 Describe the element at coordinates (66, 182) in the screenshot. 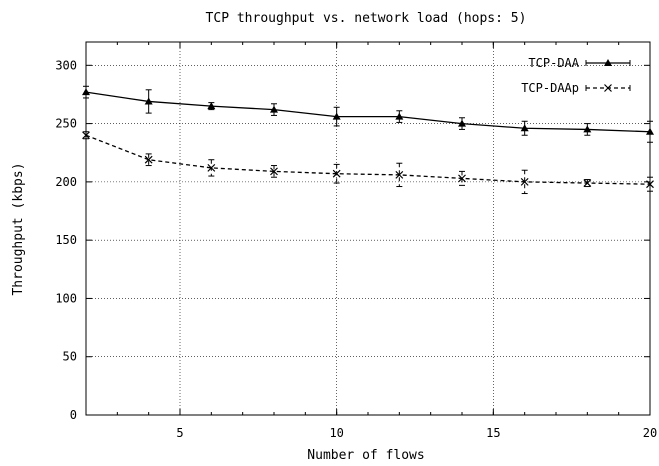

I see `y-tick-label: 200` at that location.